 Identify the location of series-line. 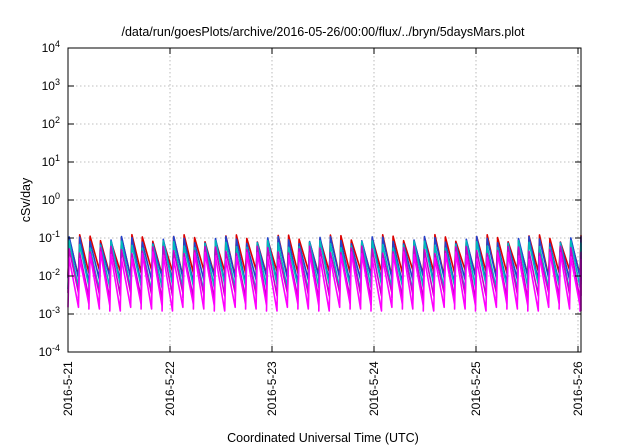
(324, 281).